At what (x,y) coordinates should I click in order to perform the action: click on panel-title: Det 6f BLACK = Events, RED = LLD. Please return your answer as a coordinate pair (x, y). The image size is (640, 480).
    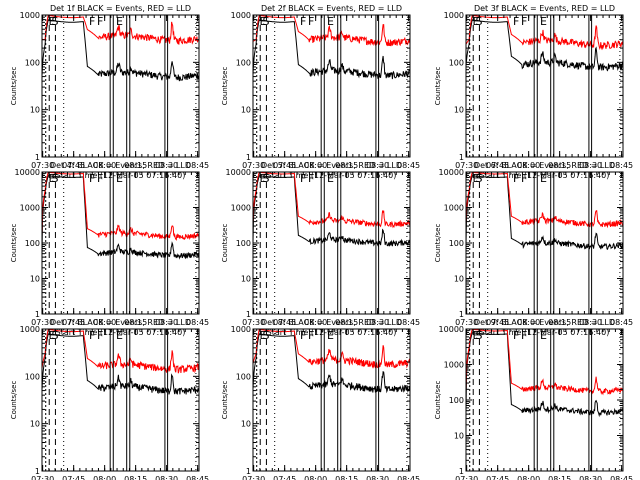
    Looking at the image, I should click on (544, 165).